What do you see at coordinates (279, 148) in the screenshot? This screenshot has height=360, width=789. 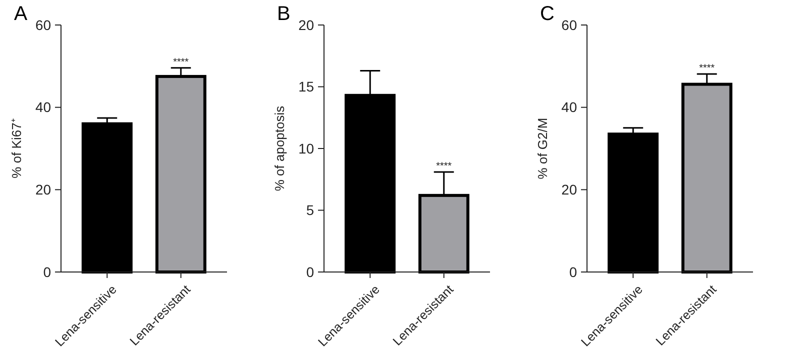 I see `y-axis-title: % of apoptosis` at bounding box center [279, 148].